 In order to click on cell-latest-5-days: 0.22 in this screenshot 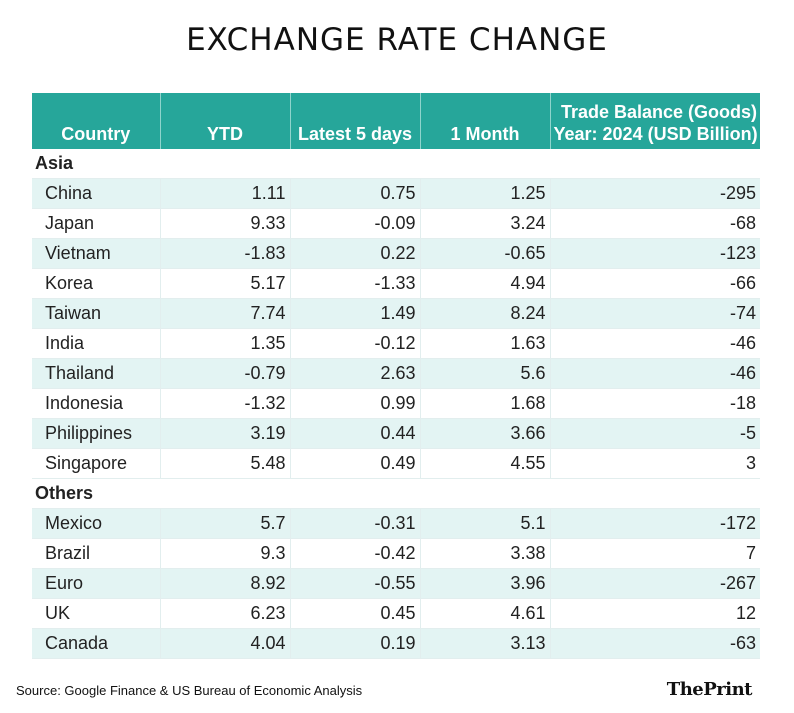, I will do `click(355, 253)`.